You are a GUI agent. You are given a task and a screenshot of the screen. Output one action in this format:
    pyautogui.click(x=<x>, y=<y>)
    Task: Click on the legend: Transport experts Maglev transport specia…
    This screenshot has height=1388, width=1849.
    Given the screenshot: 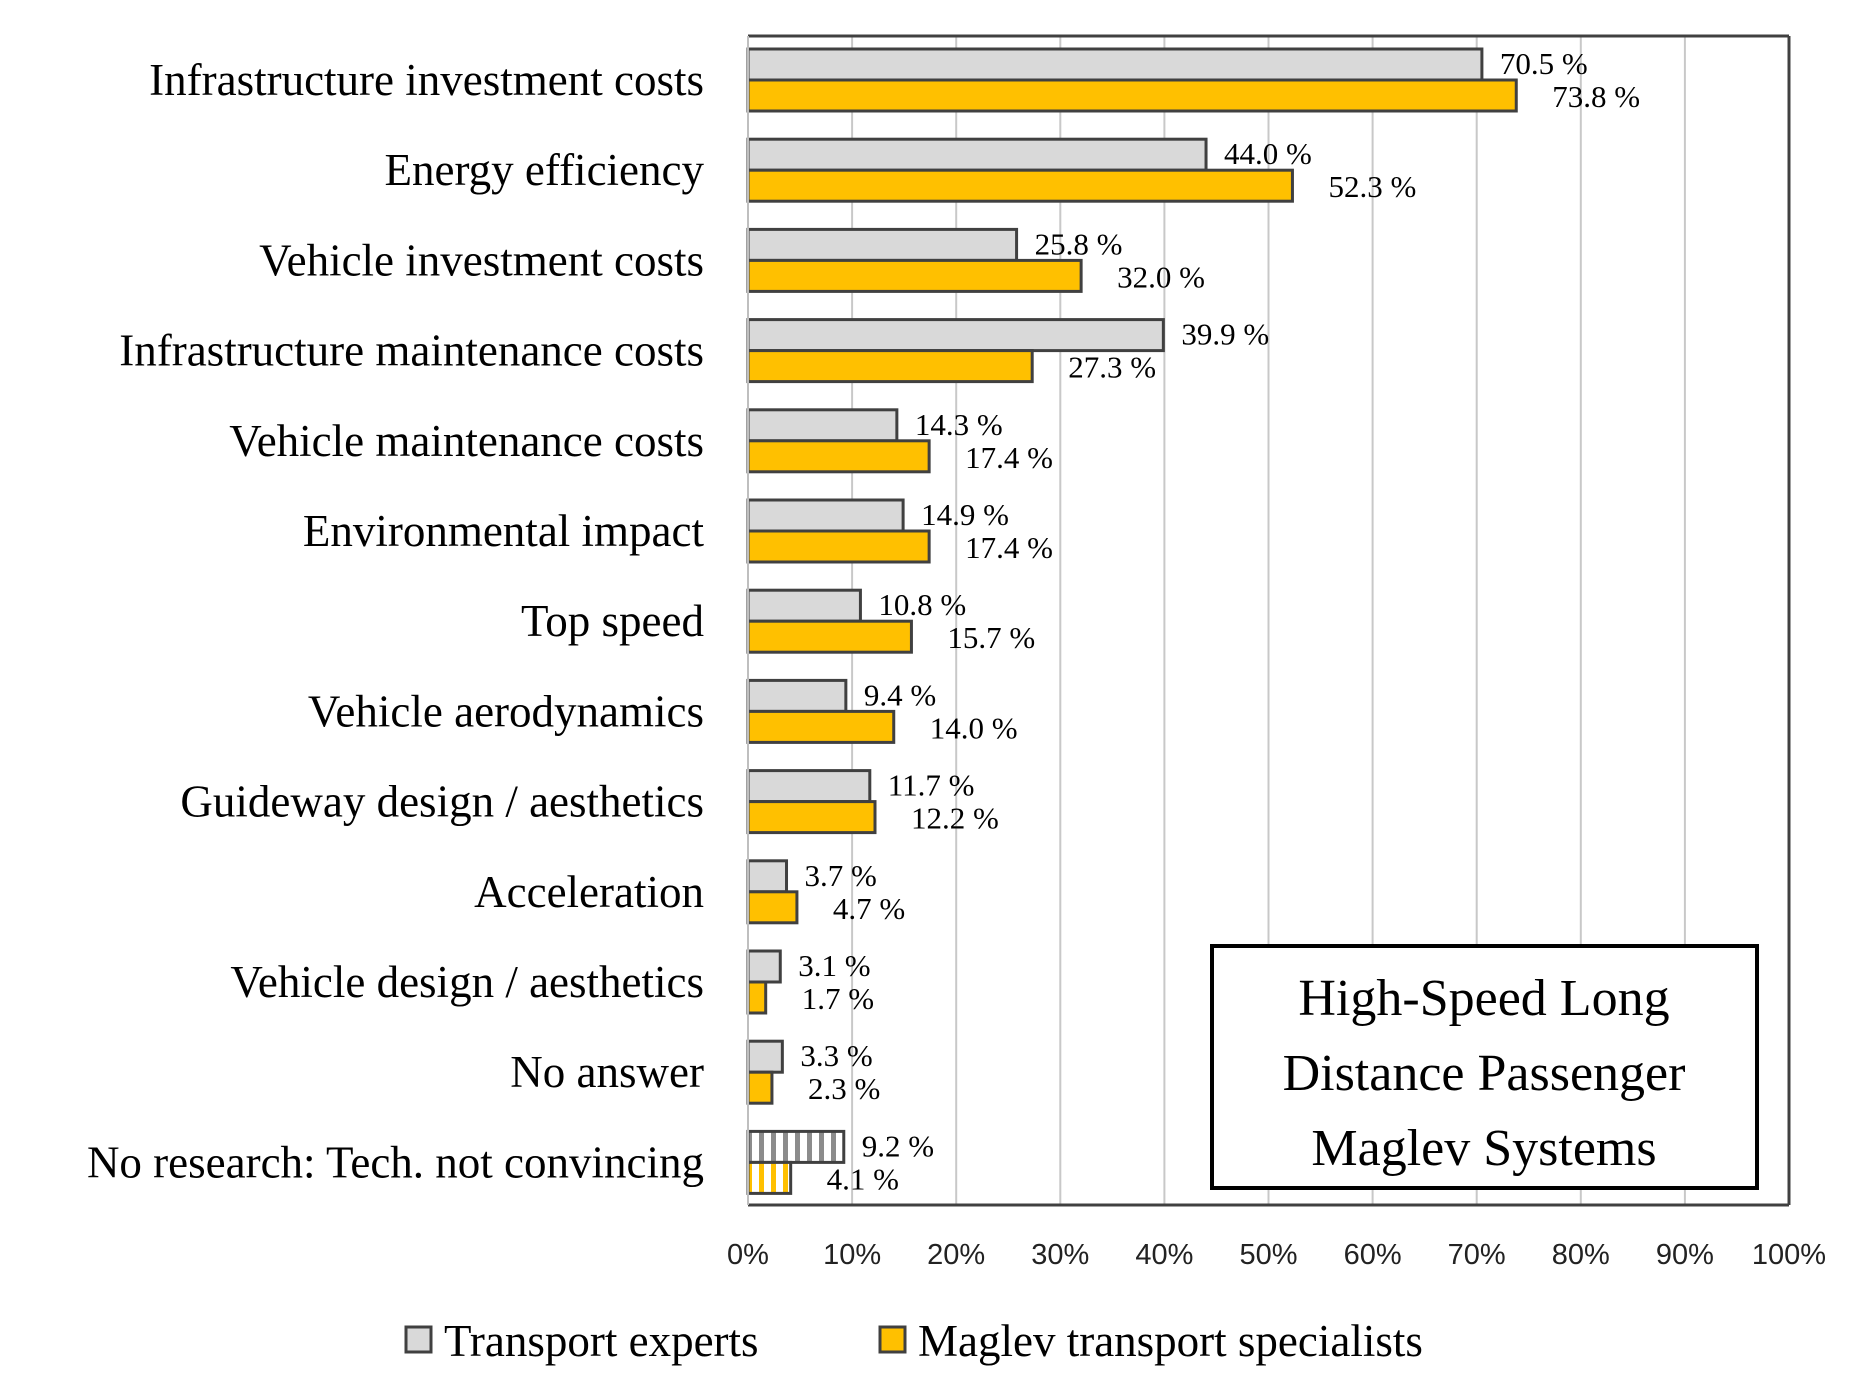 What is the action you would take?
    pyautogui.click(x=913, y=1341)
    